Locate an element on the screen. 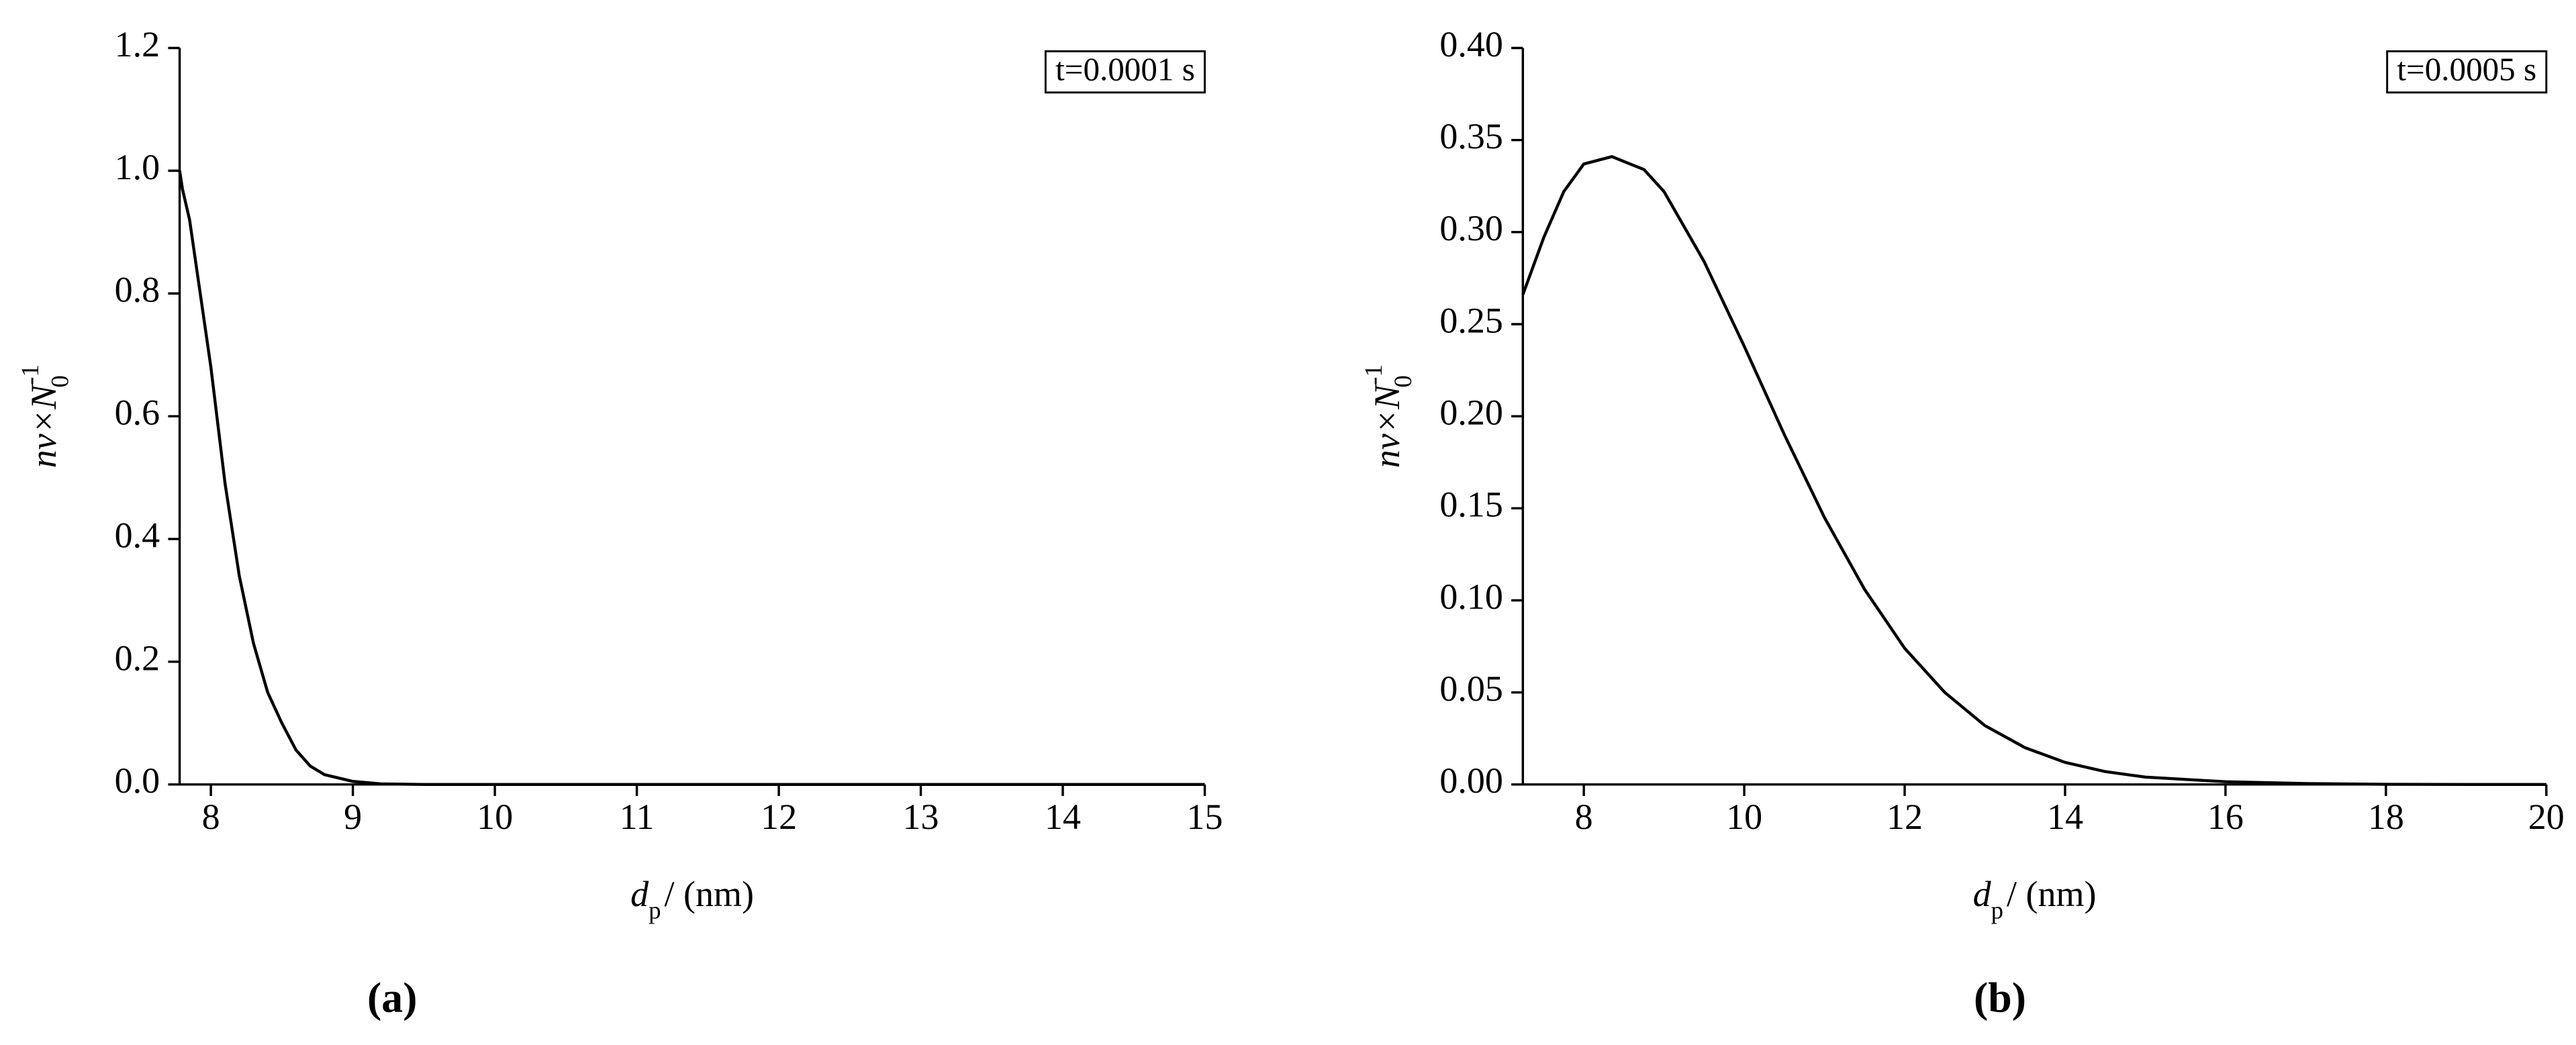  panel-label: (a) is located at coordinates (392, 998).